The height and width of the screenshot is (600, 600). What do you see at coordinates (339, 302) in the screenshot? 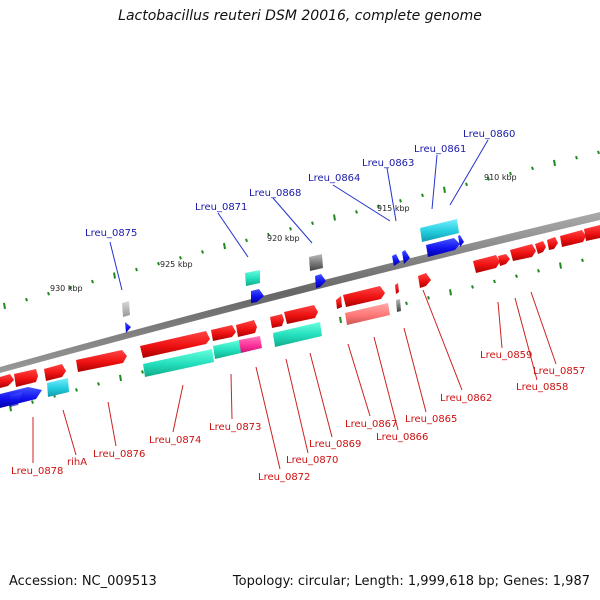
I see `gene-lreu-0868-red` at bounding box center [339, 302].